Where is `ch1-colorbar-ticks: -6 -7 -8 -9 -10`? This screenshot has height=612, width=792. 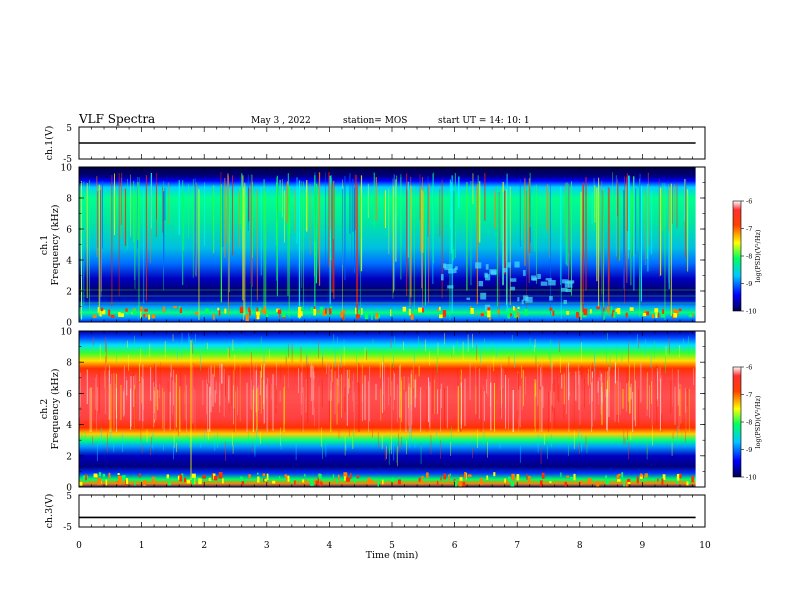
ch1-colorbar-ticks: -6 -7 -8 -9 -10 is located at coordinates (748, 257).